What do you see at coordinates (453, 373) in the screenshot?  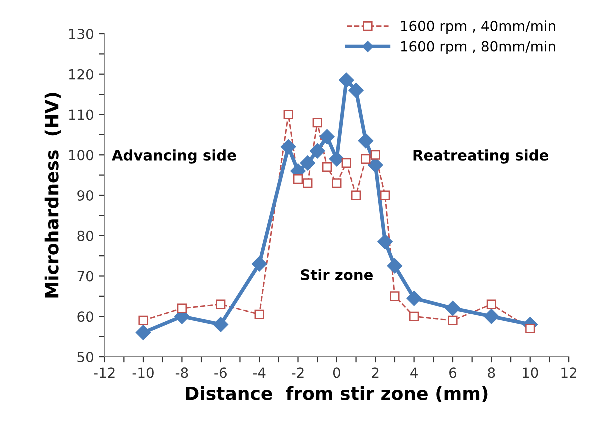 I see `x-tick-label: 6` at bounding box center [453, 373].